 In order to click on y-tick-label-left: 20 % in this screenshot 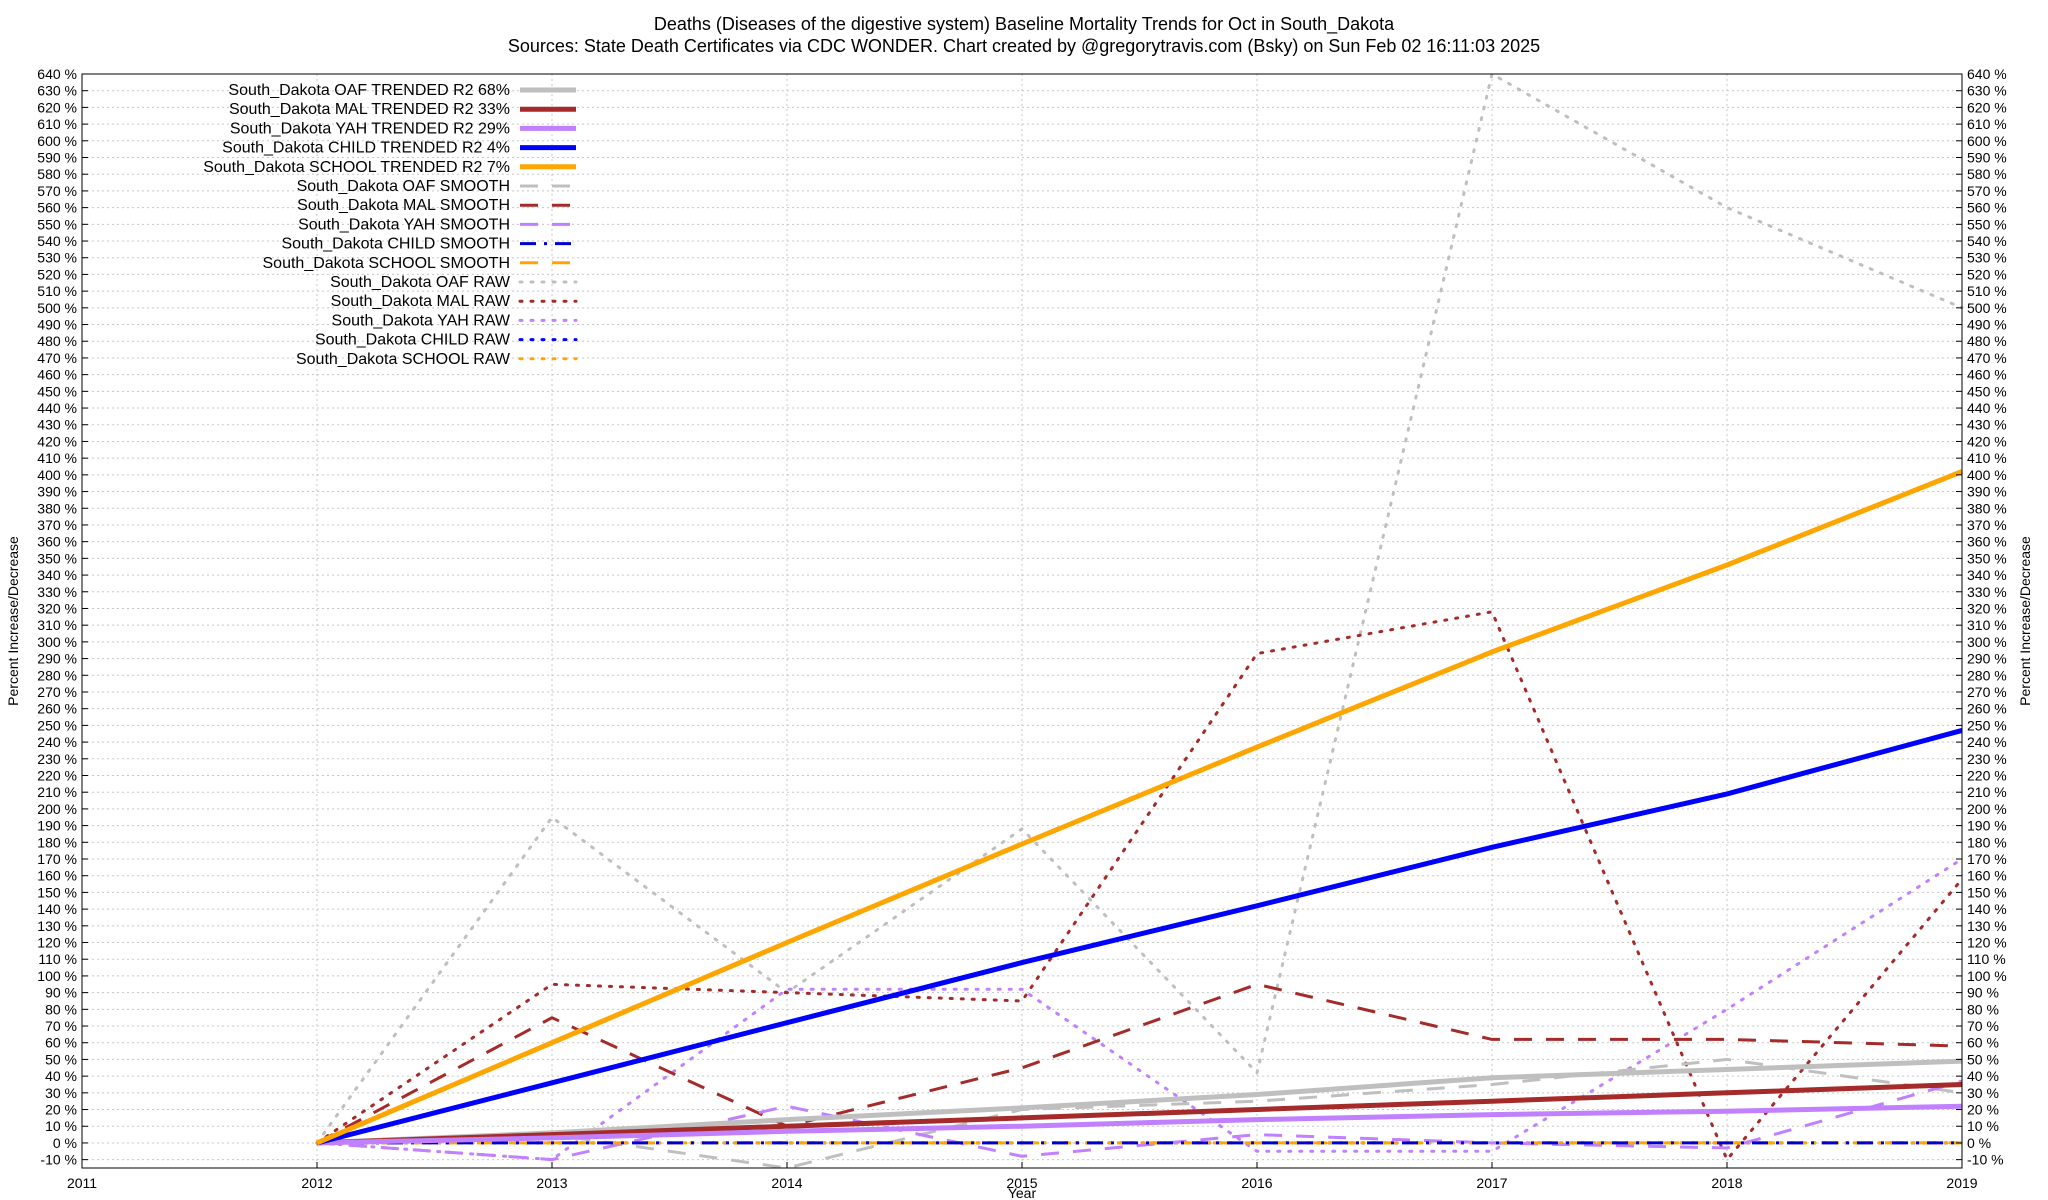, I will do `click(61, 1110)`.